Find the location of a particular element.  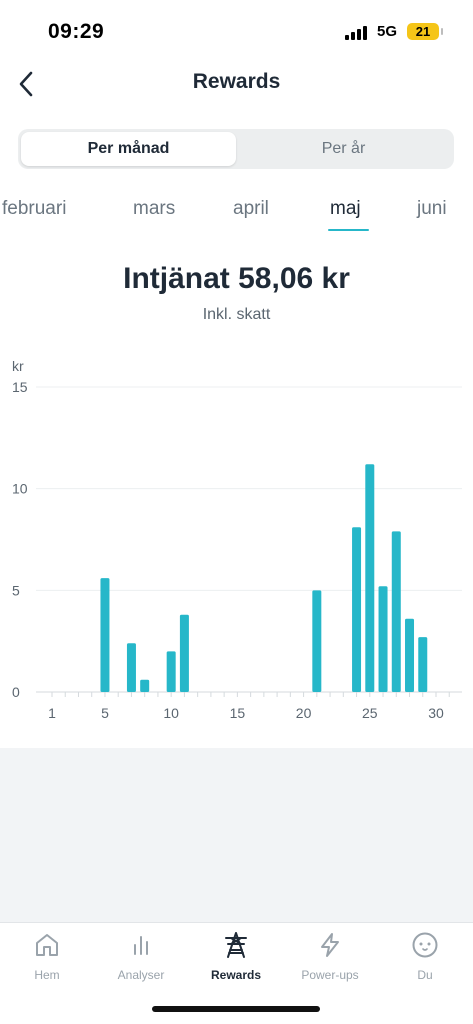

signal-icon is located at coordinates (356, 33).